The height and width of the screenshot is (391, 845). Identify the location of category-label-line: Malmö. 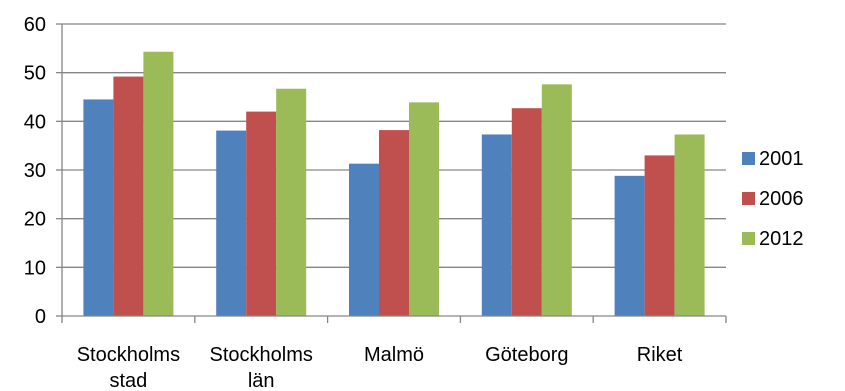
(394, 355).